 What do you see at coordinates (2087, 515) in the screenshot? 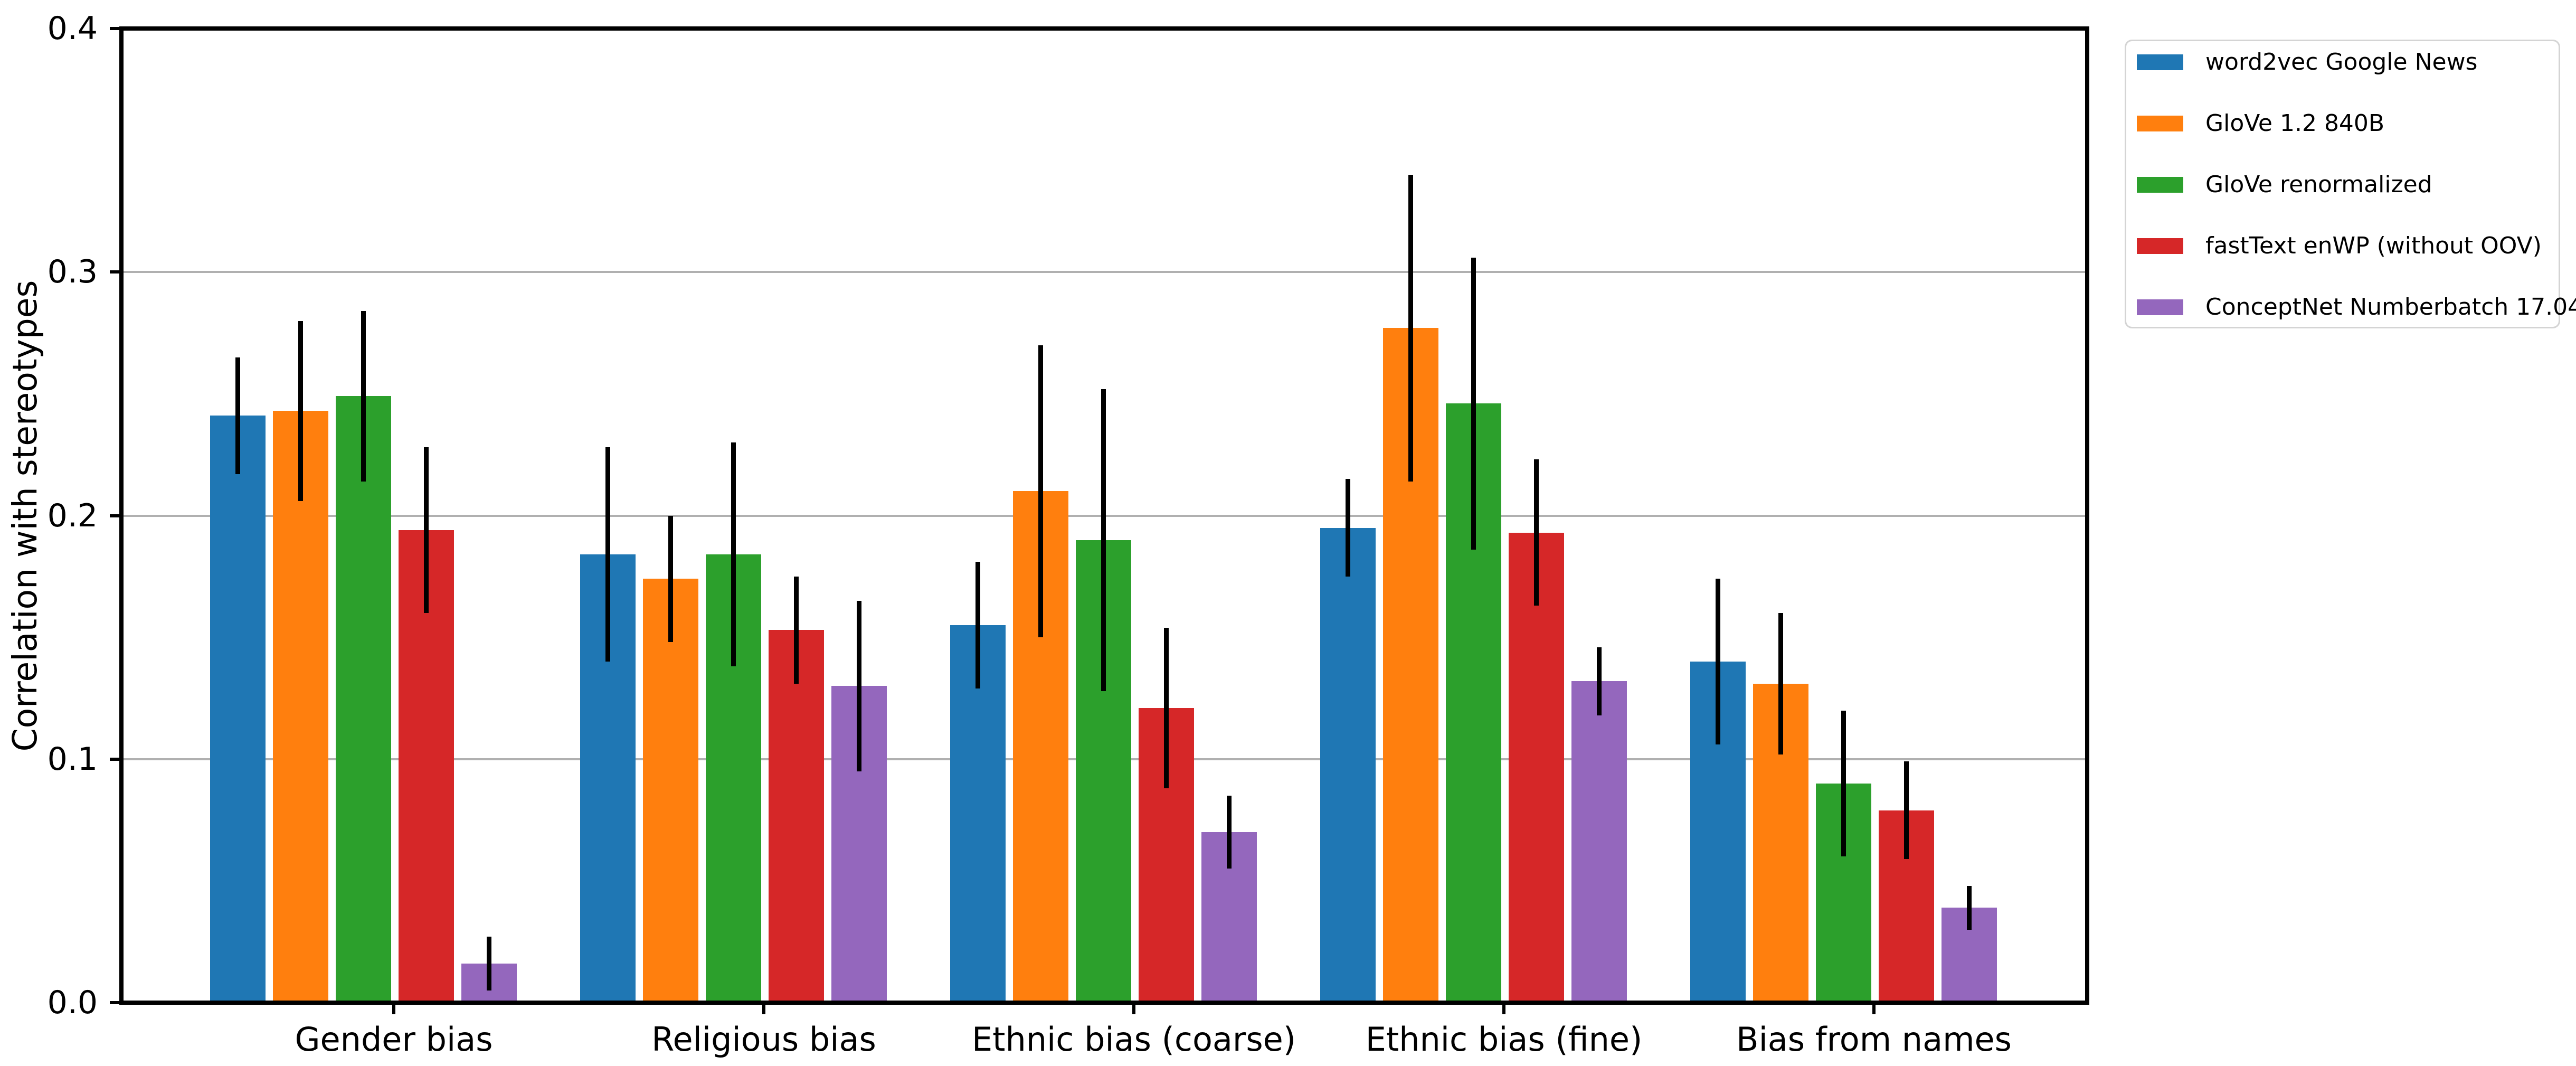
I see `right-spine` at bounding box center [2087, 515].